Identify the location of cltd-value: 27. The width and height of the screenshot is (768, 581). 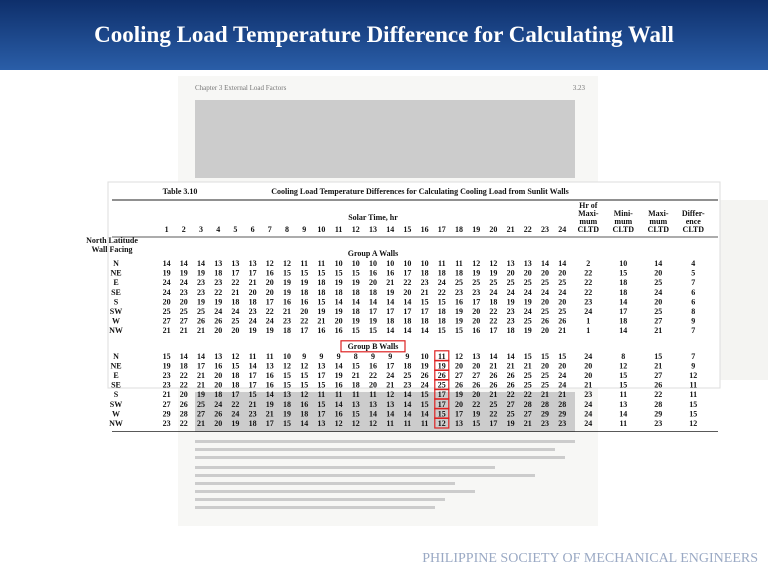
(167, 321).